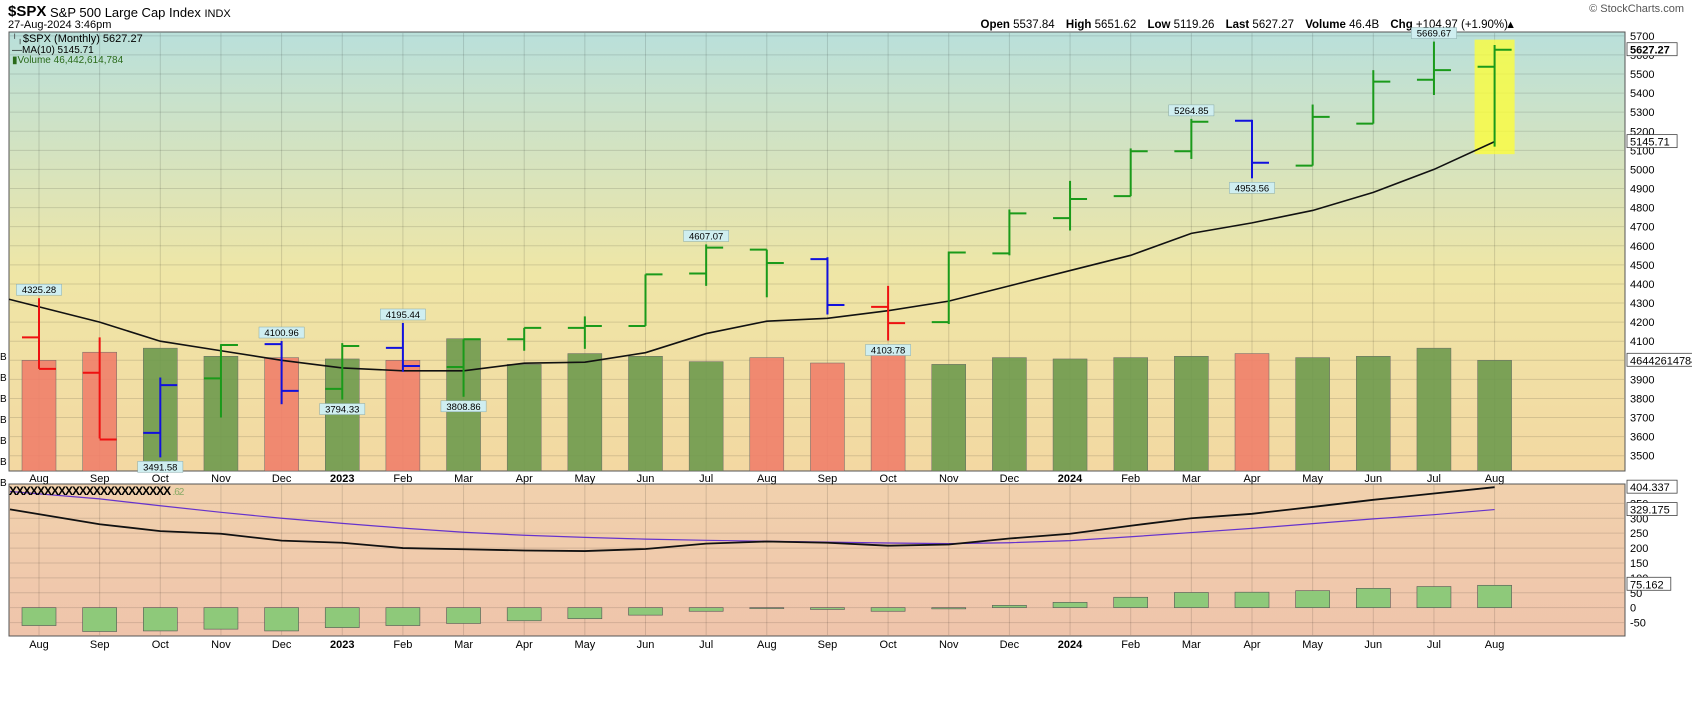  I want to click on change-label: Chg, so click(1401, 25).